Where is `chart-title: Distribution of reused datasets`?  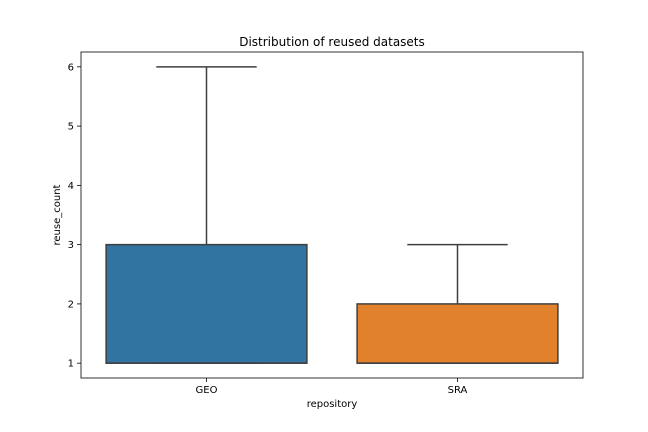
chart-title: Distribution of reused datasets is located at coordinates (332, 42).